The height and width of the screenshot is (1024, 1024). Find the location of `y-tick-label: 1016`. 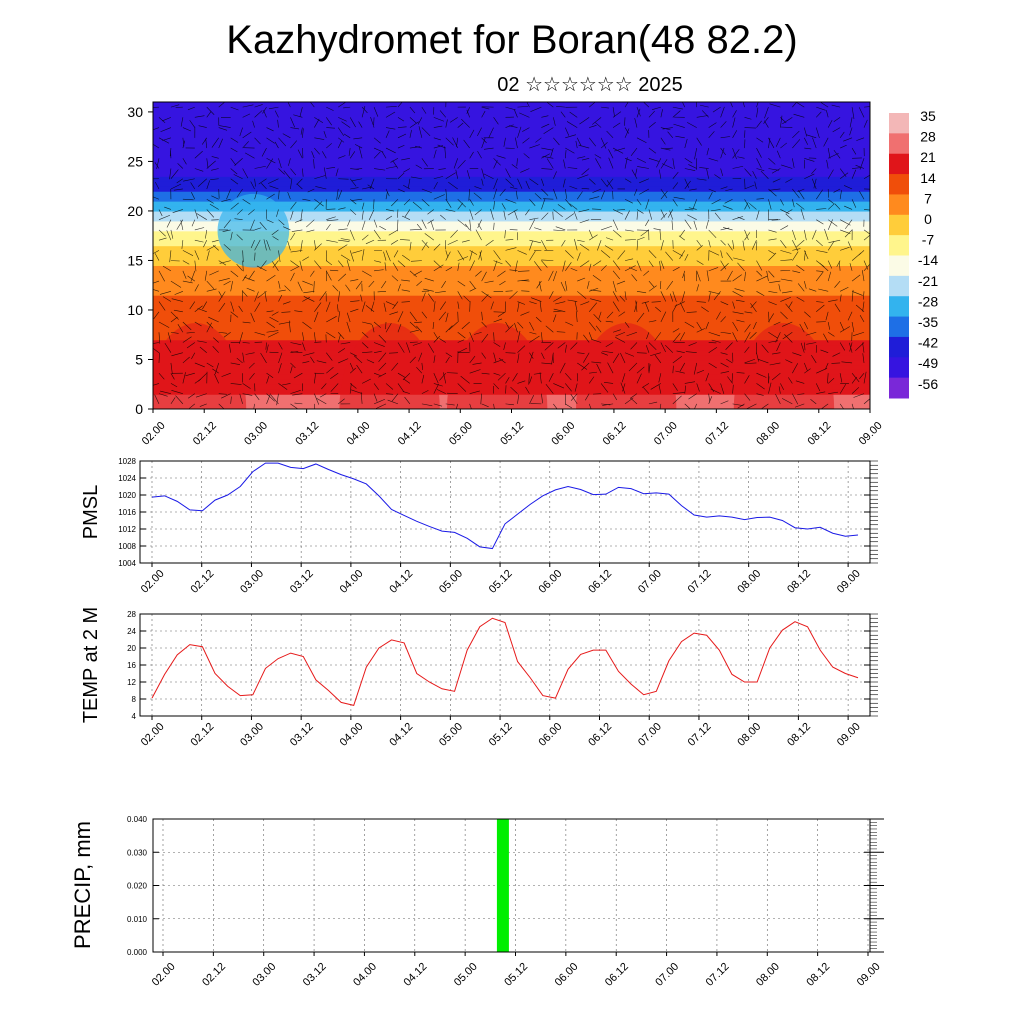

y-tick-label: 1016 is located at coordinates (127, 512).